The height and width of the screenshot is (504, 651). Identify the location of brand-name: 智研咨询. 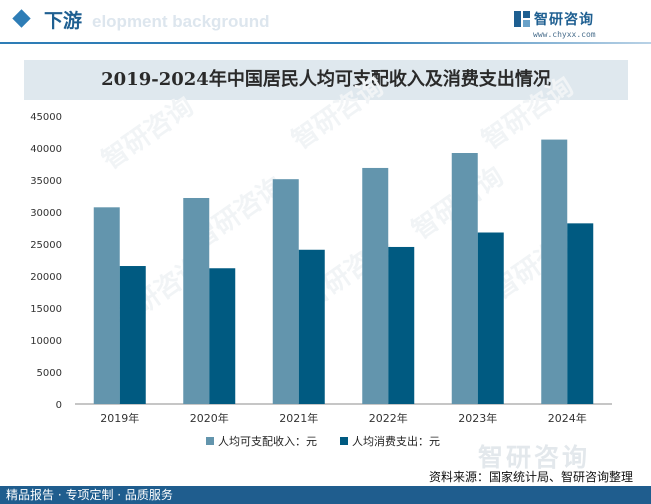
(564, 20).